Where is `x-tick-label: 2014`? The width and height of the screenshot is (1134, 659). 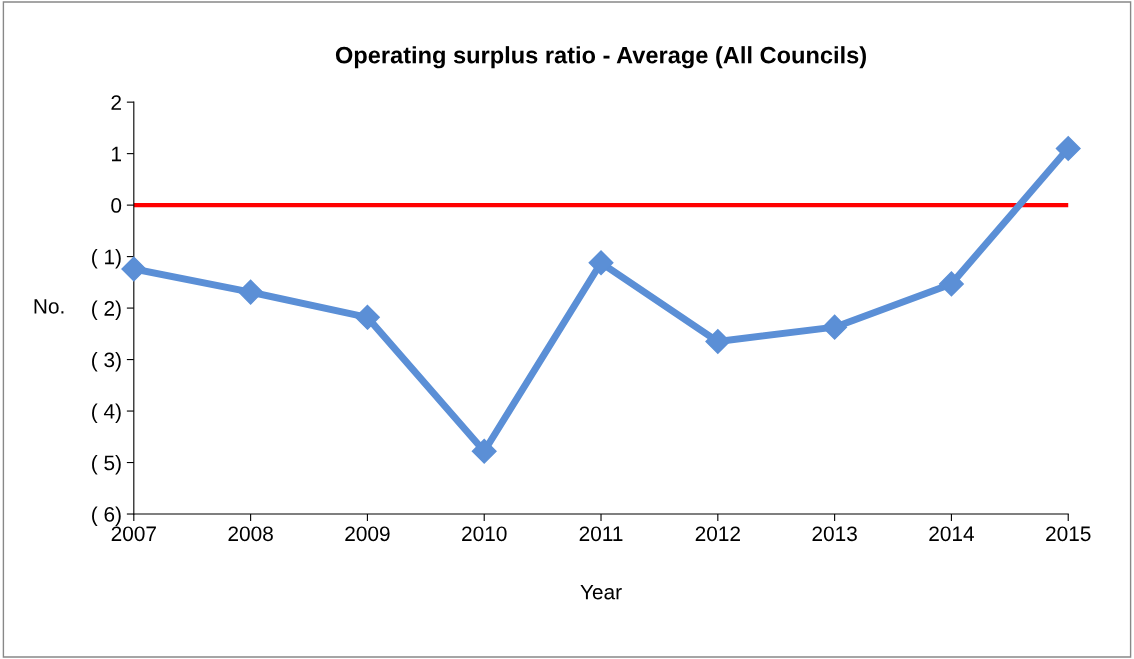 x-tick-label: 2014 is located at coordinates (951, 534).